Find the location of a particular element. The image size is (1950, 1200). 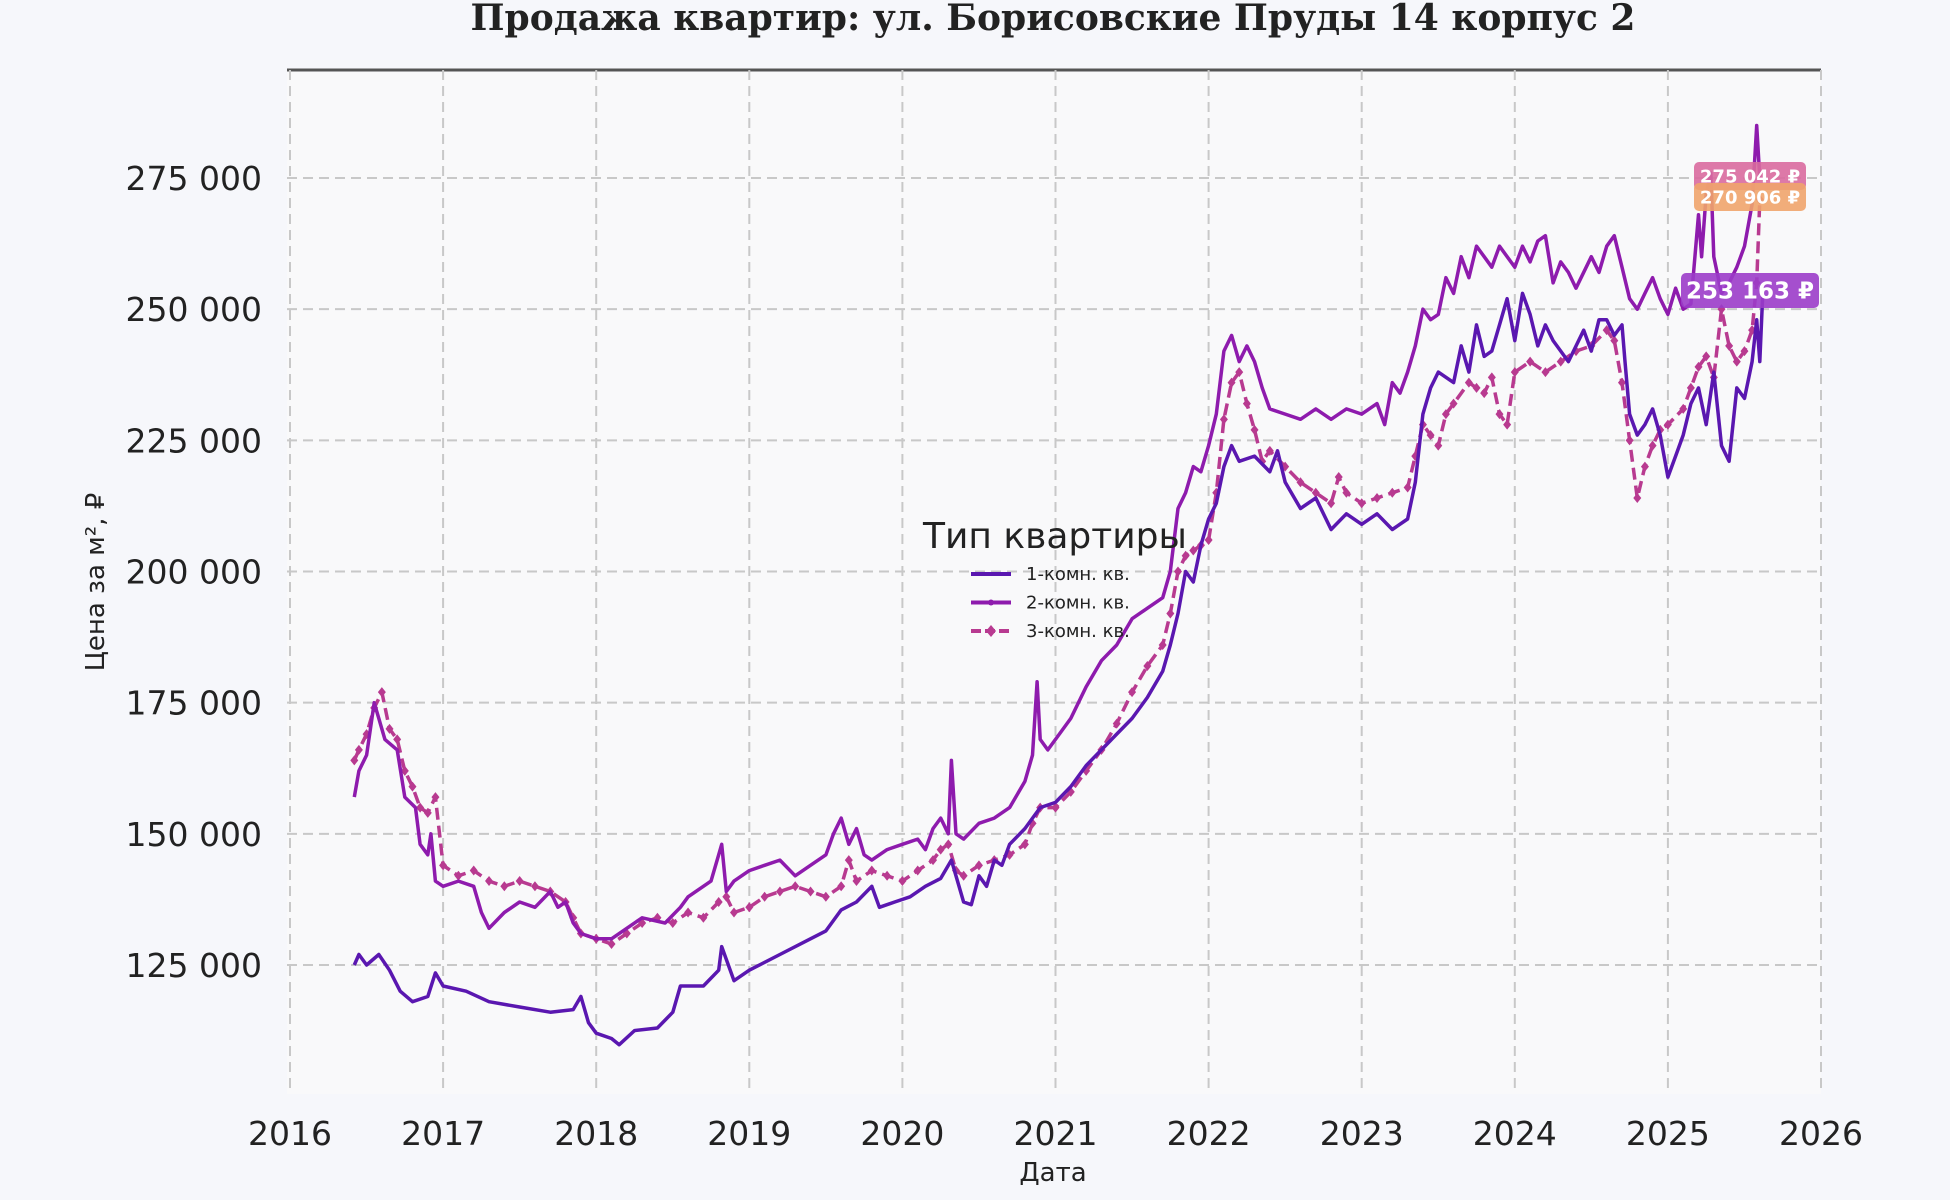

x-tick-label: 2018 is located at coordinates (596, 1133).